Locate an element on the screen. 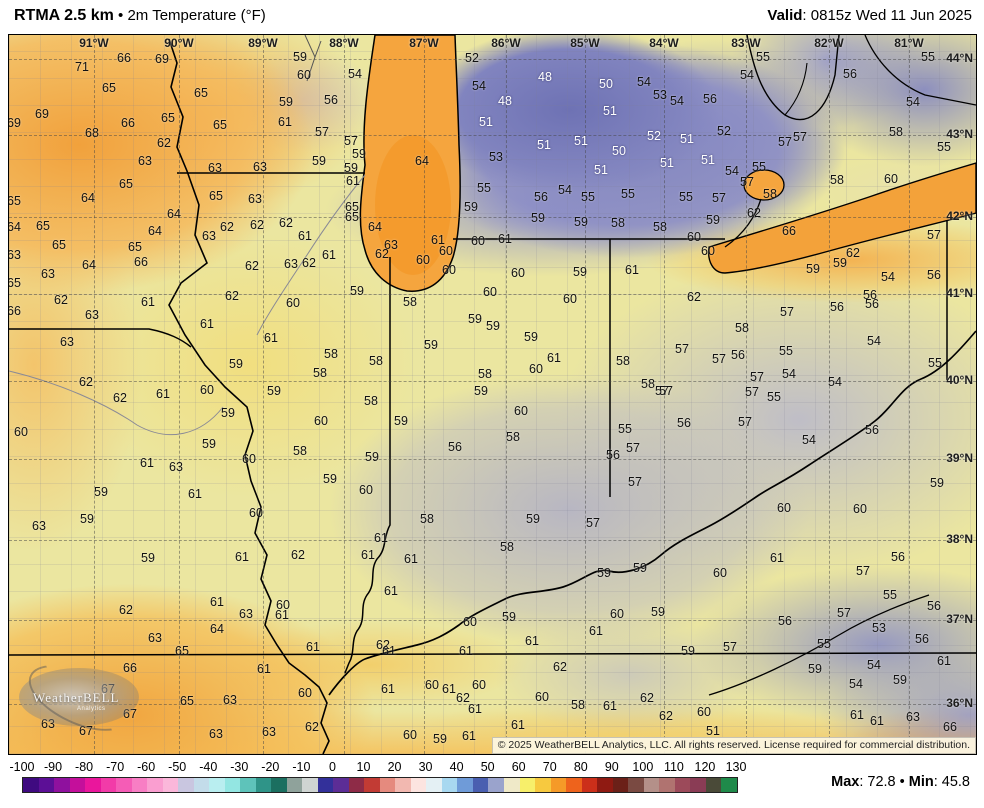 The height and width of the screenshot is (808, 984). temp-label: 53 is located at coordinates (496, 157).